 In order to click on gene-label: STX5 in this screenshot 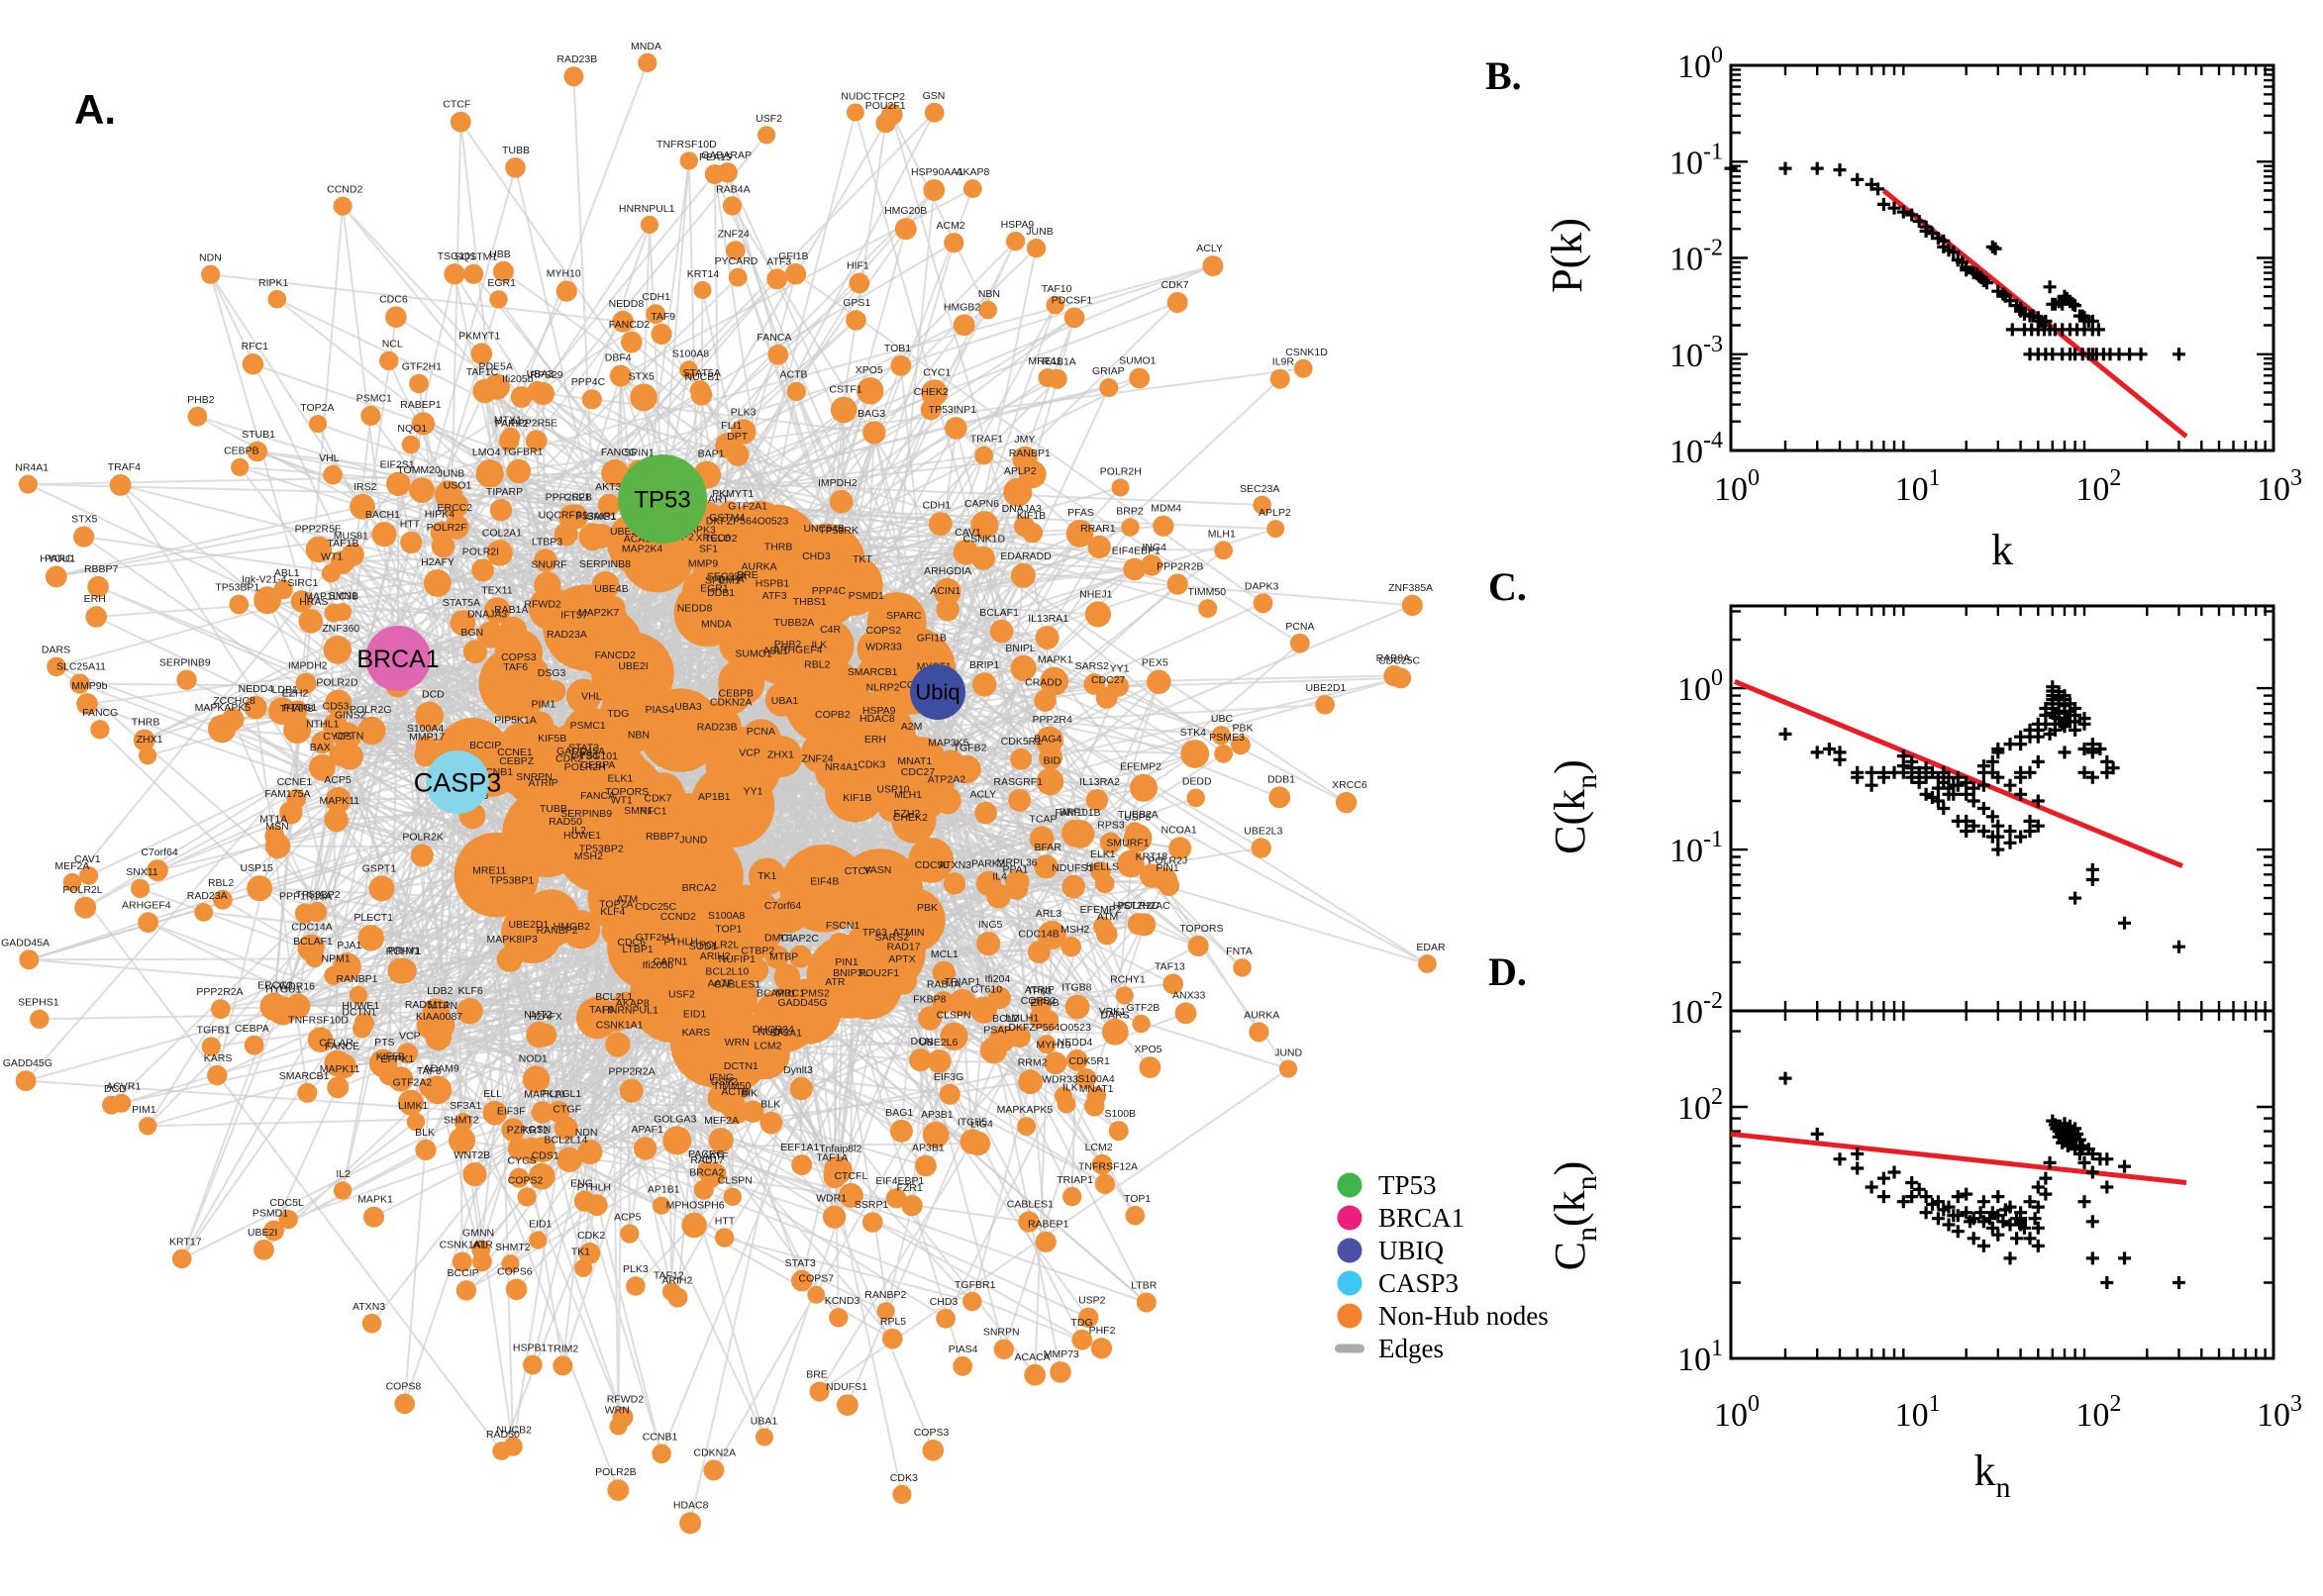, I will do `click(642, 376)`.